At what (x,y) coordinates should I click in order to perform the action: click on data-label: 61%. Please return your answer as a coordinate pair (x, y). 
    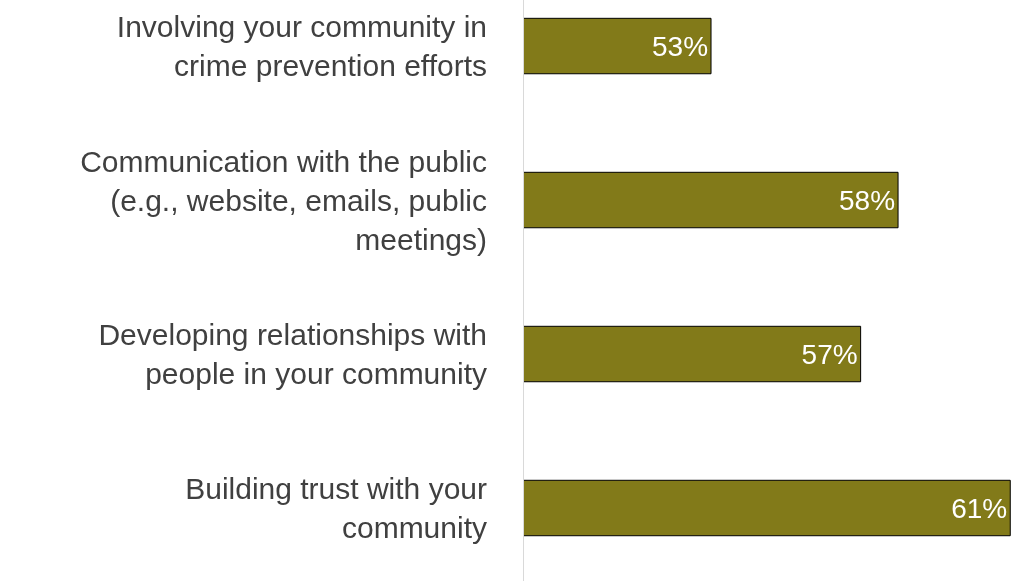
    Looking at the image, I should click on (979, 508).